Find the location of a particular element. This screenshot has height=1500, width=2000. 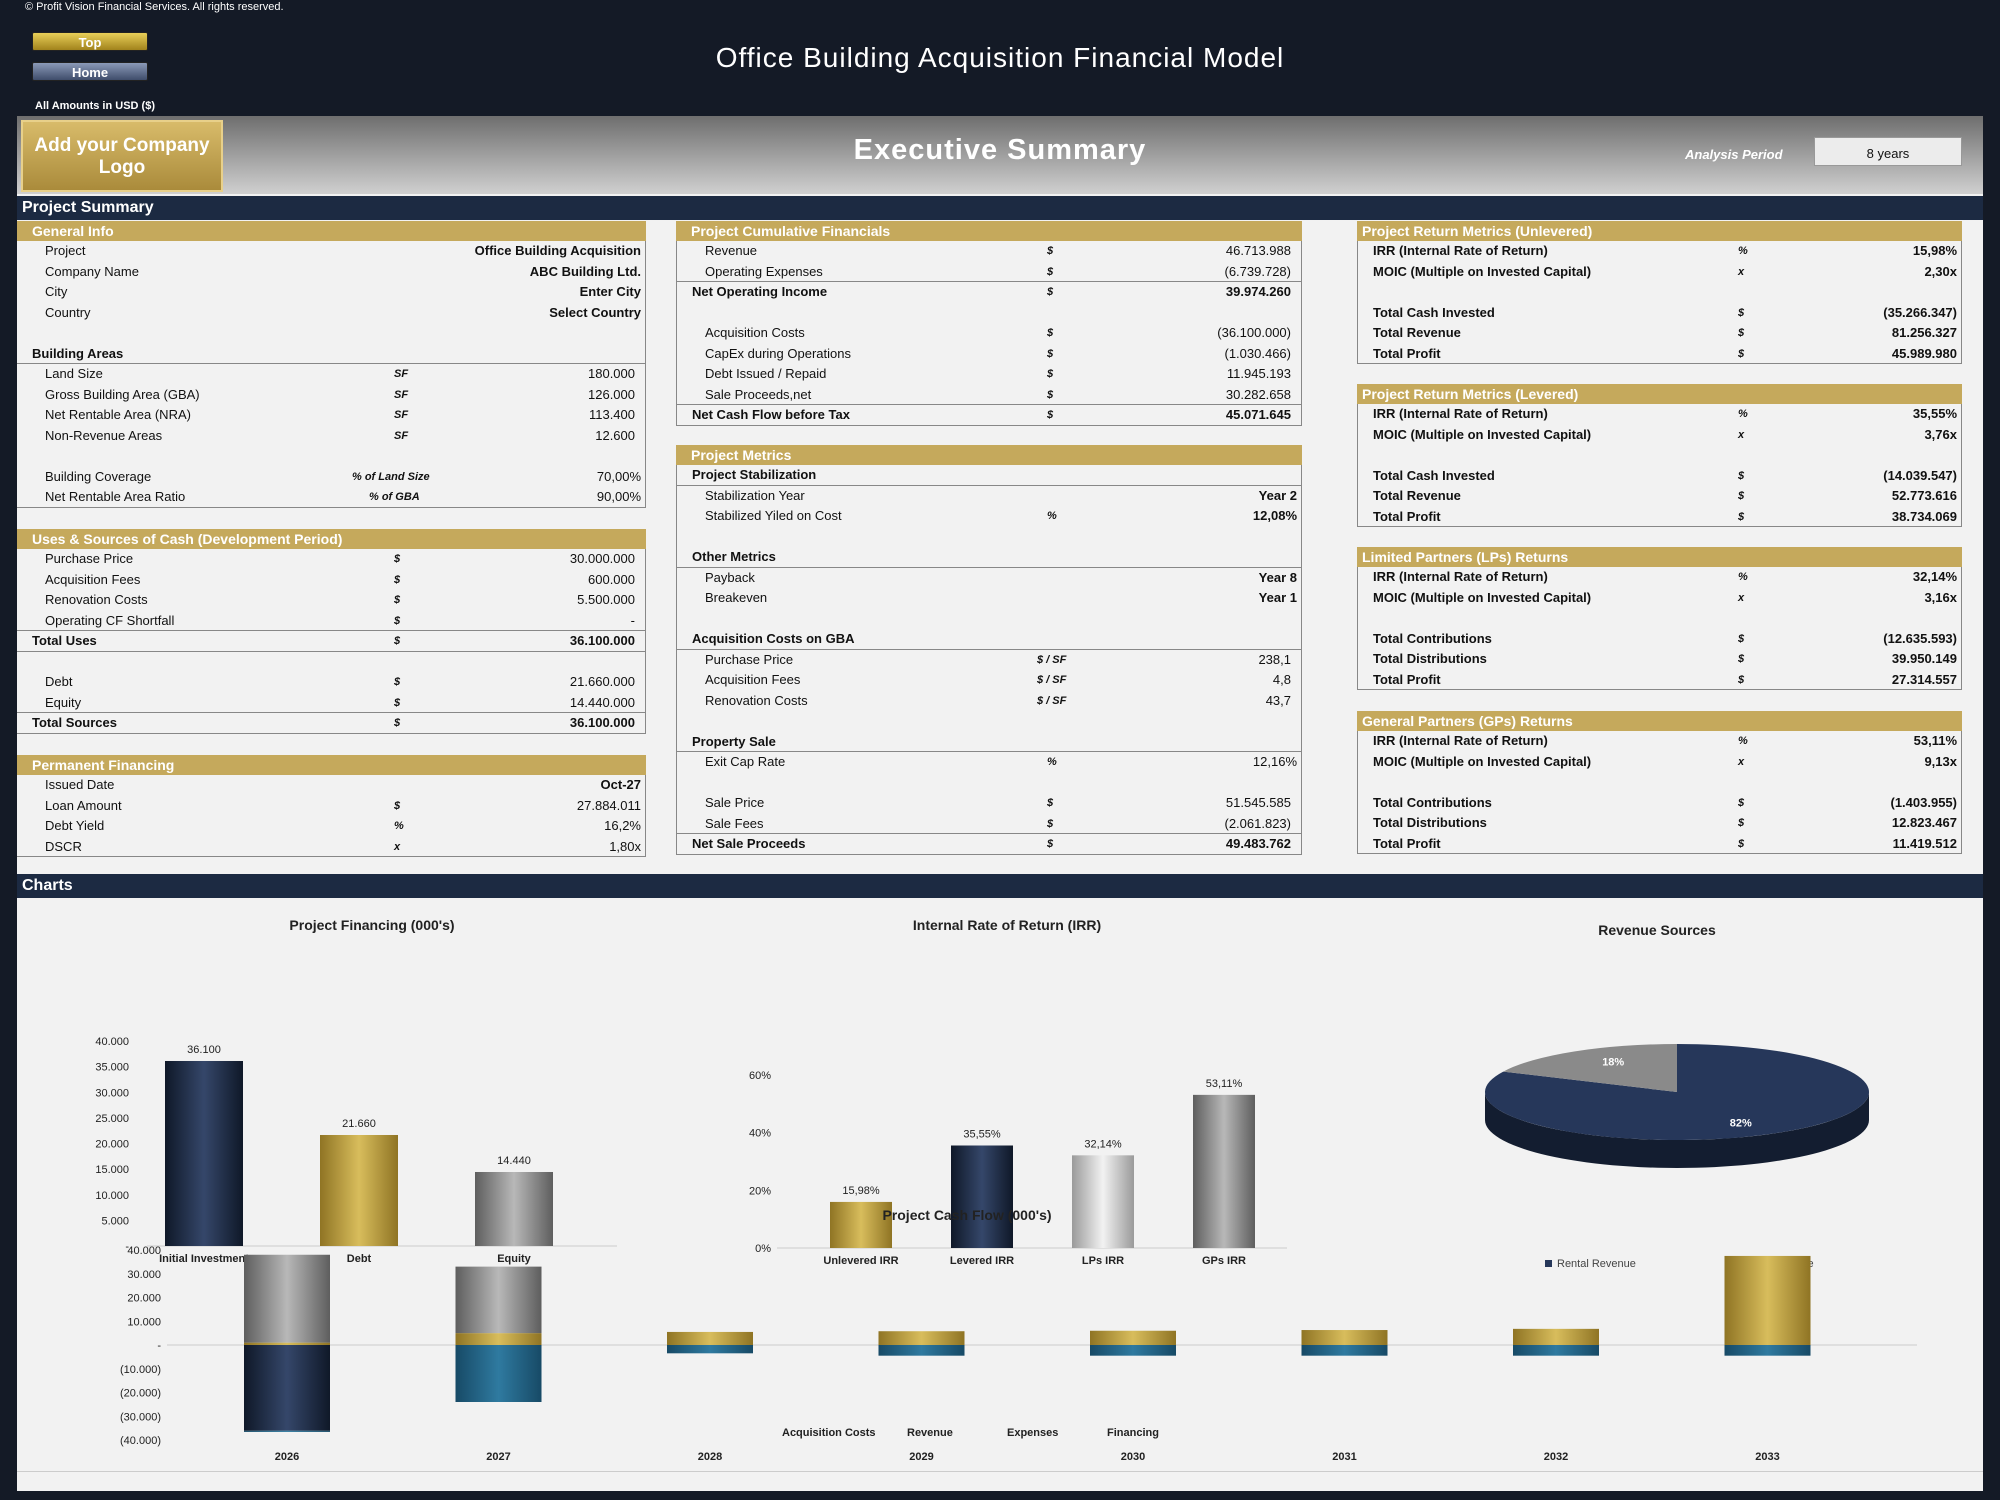

x-tick-label: Levered IRR is located at coordinates (982, 1261).